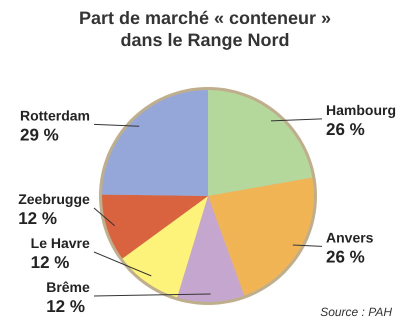 The height and width of the screenshot is (323, 400). What do you see at coordinates (350, 237) in the screenshot?
I see `slice-label: Anvers` at bounding box center [350, 237].